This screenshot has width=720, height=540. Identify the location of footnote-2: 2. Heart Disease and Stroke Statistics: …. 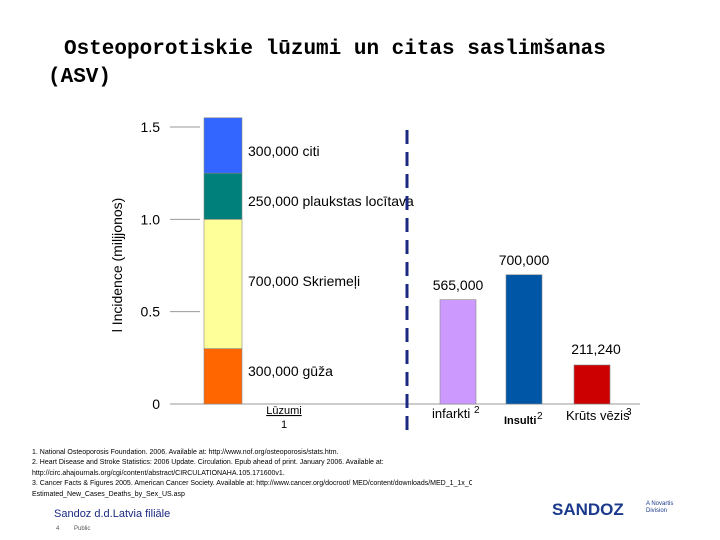
(208, 463).